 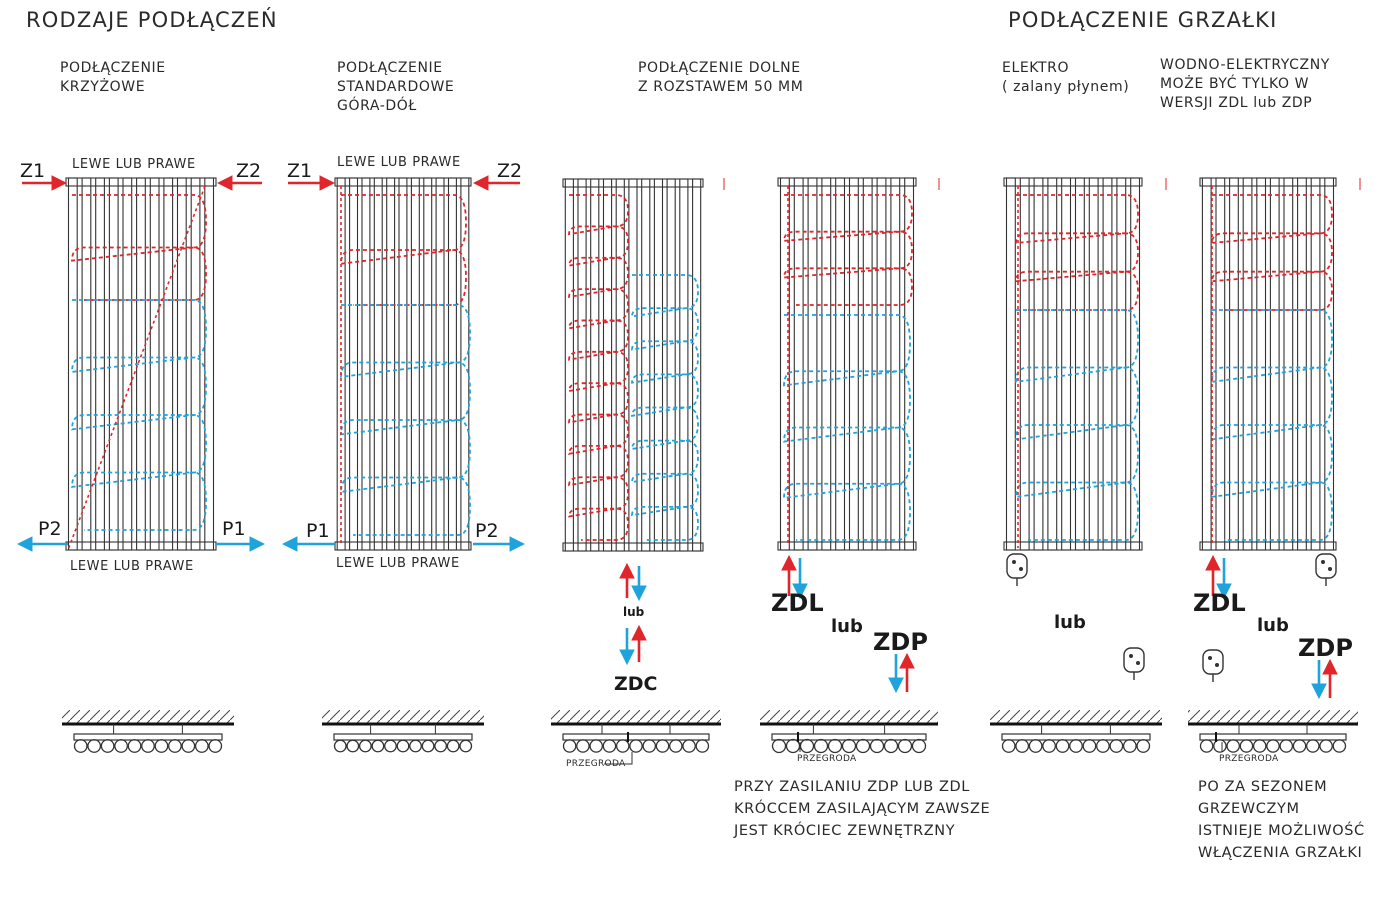 I want to click on flow-elektro-hot, so click(x=1077, y=252).